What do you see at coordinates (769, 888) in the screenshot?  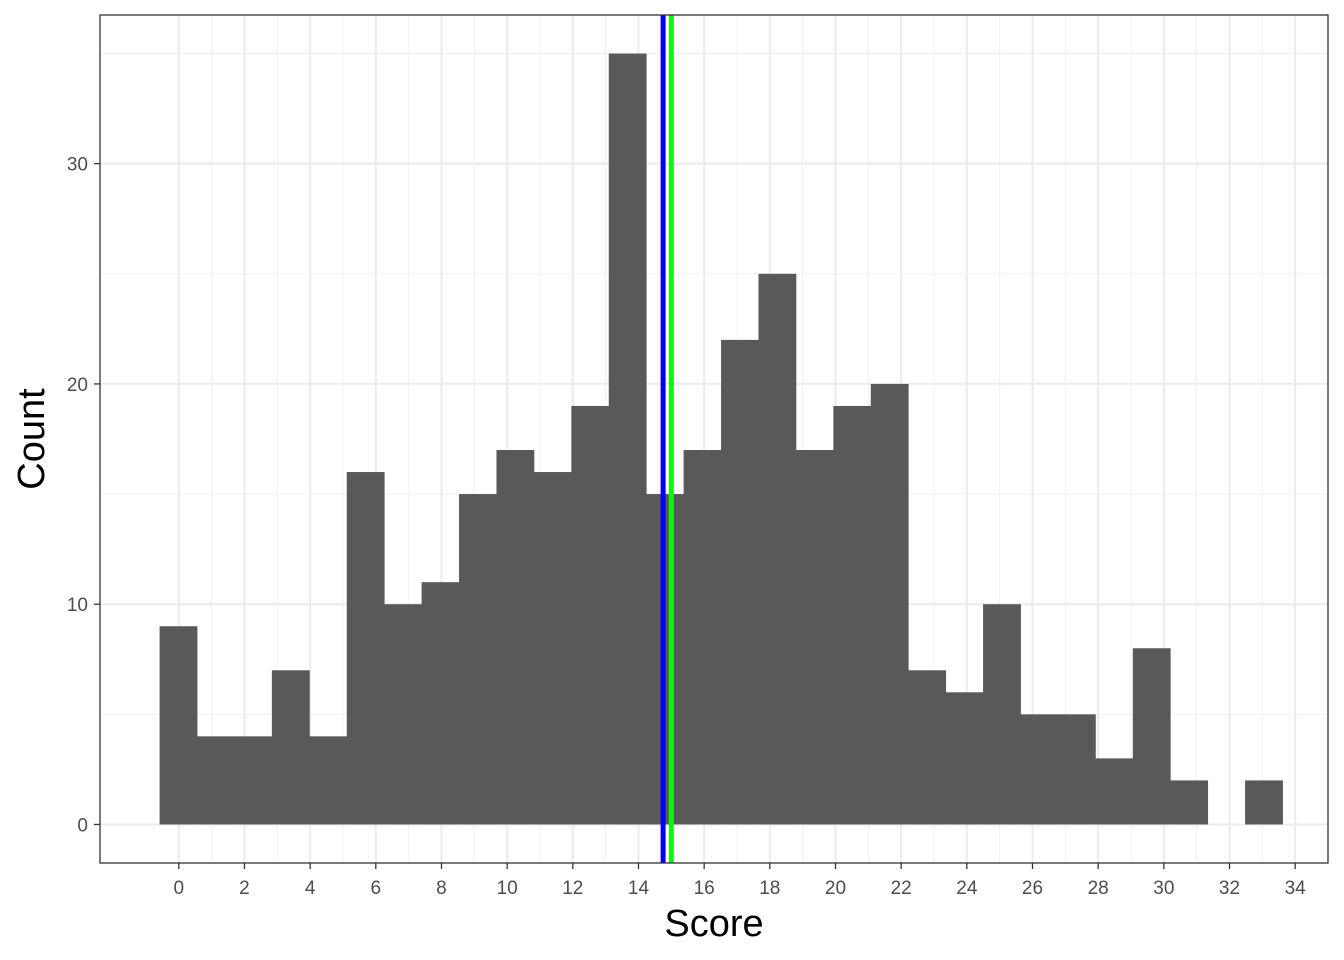 I see `x-tick-label: 18` at bounding box center [769, 888].